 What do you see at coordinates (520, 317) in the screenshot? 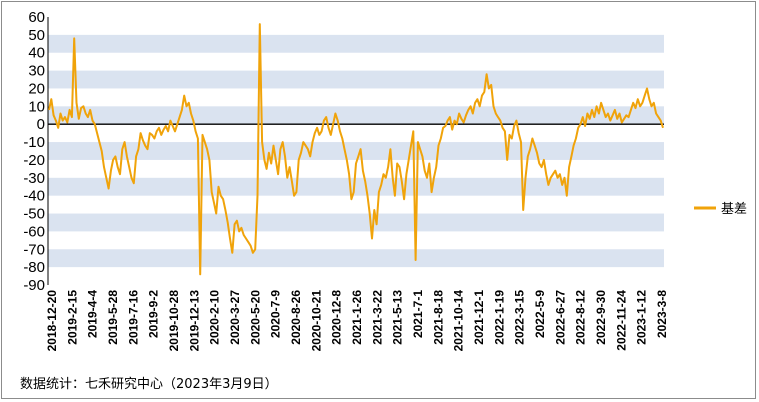
I see `x-tick-label: 2022-3-15` at bounding box center [520, 317].